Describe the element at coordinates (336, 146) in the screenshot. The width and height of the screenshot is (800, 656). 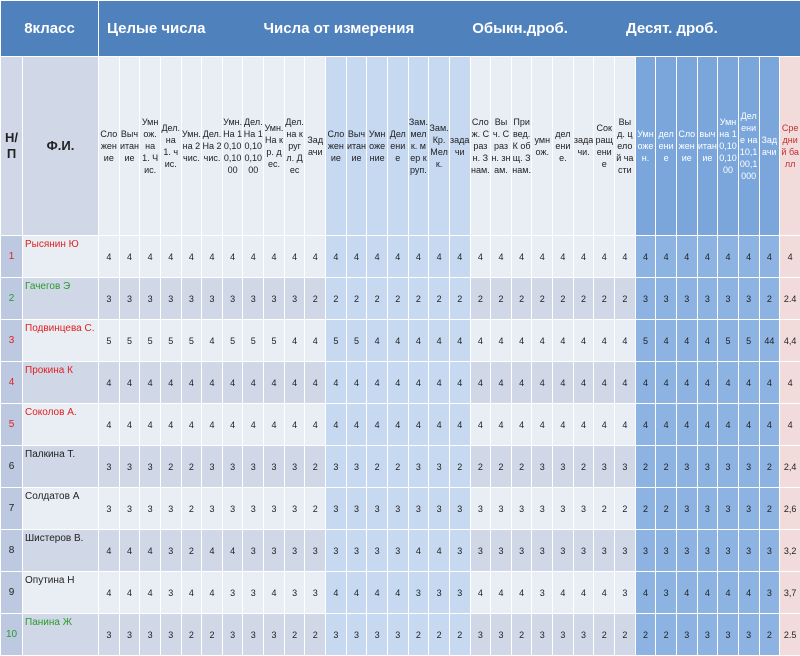
I see `column-header: Сложение` at that location.